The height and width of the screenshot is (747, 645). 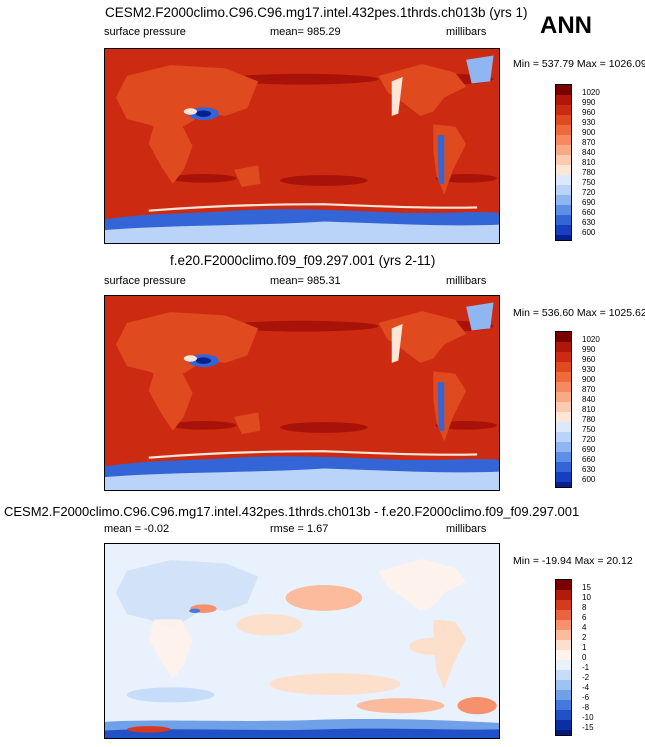 What do you see at coordinates (584, 637) in the screenshot?
I see `colorbar-label: 2` at bounding box center [584, 637].